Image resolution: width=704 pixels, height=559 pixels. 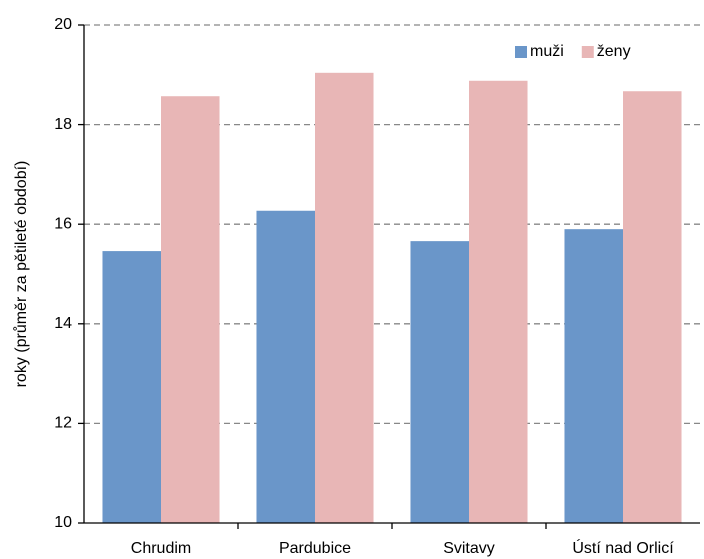 I want to click on y-tick-label: 16, so click(x=63, y=223).